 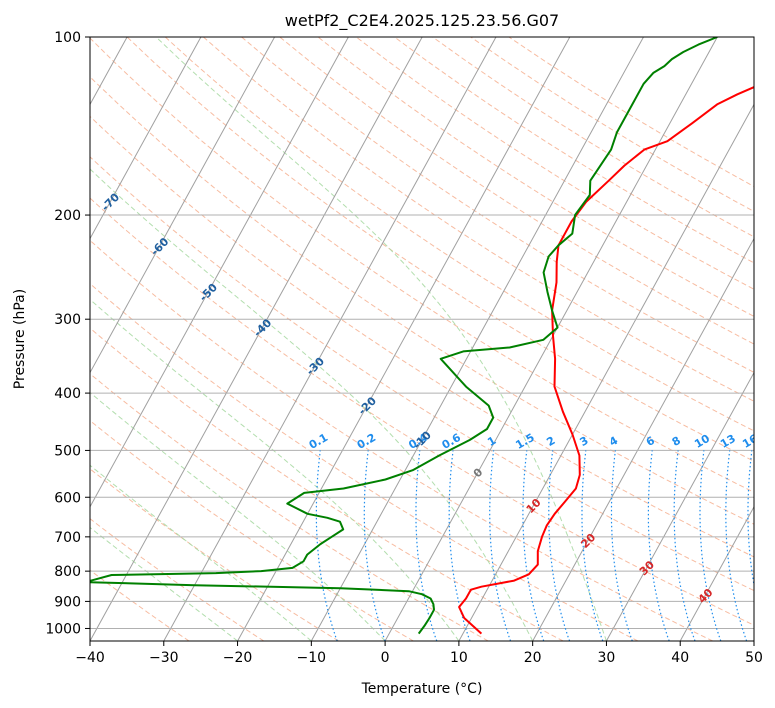 What do you see at coordinates (67, 320) in the screenshot?
I see `y-tick-label: 300` at bounding box center [67, 320].